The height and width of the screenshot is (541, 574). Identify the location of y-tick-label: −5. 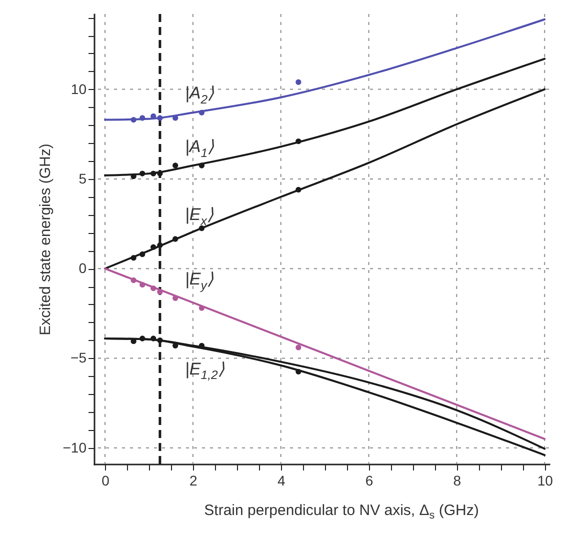
(78, 358).